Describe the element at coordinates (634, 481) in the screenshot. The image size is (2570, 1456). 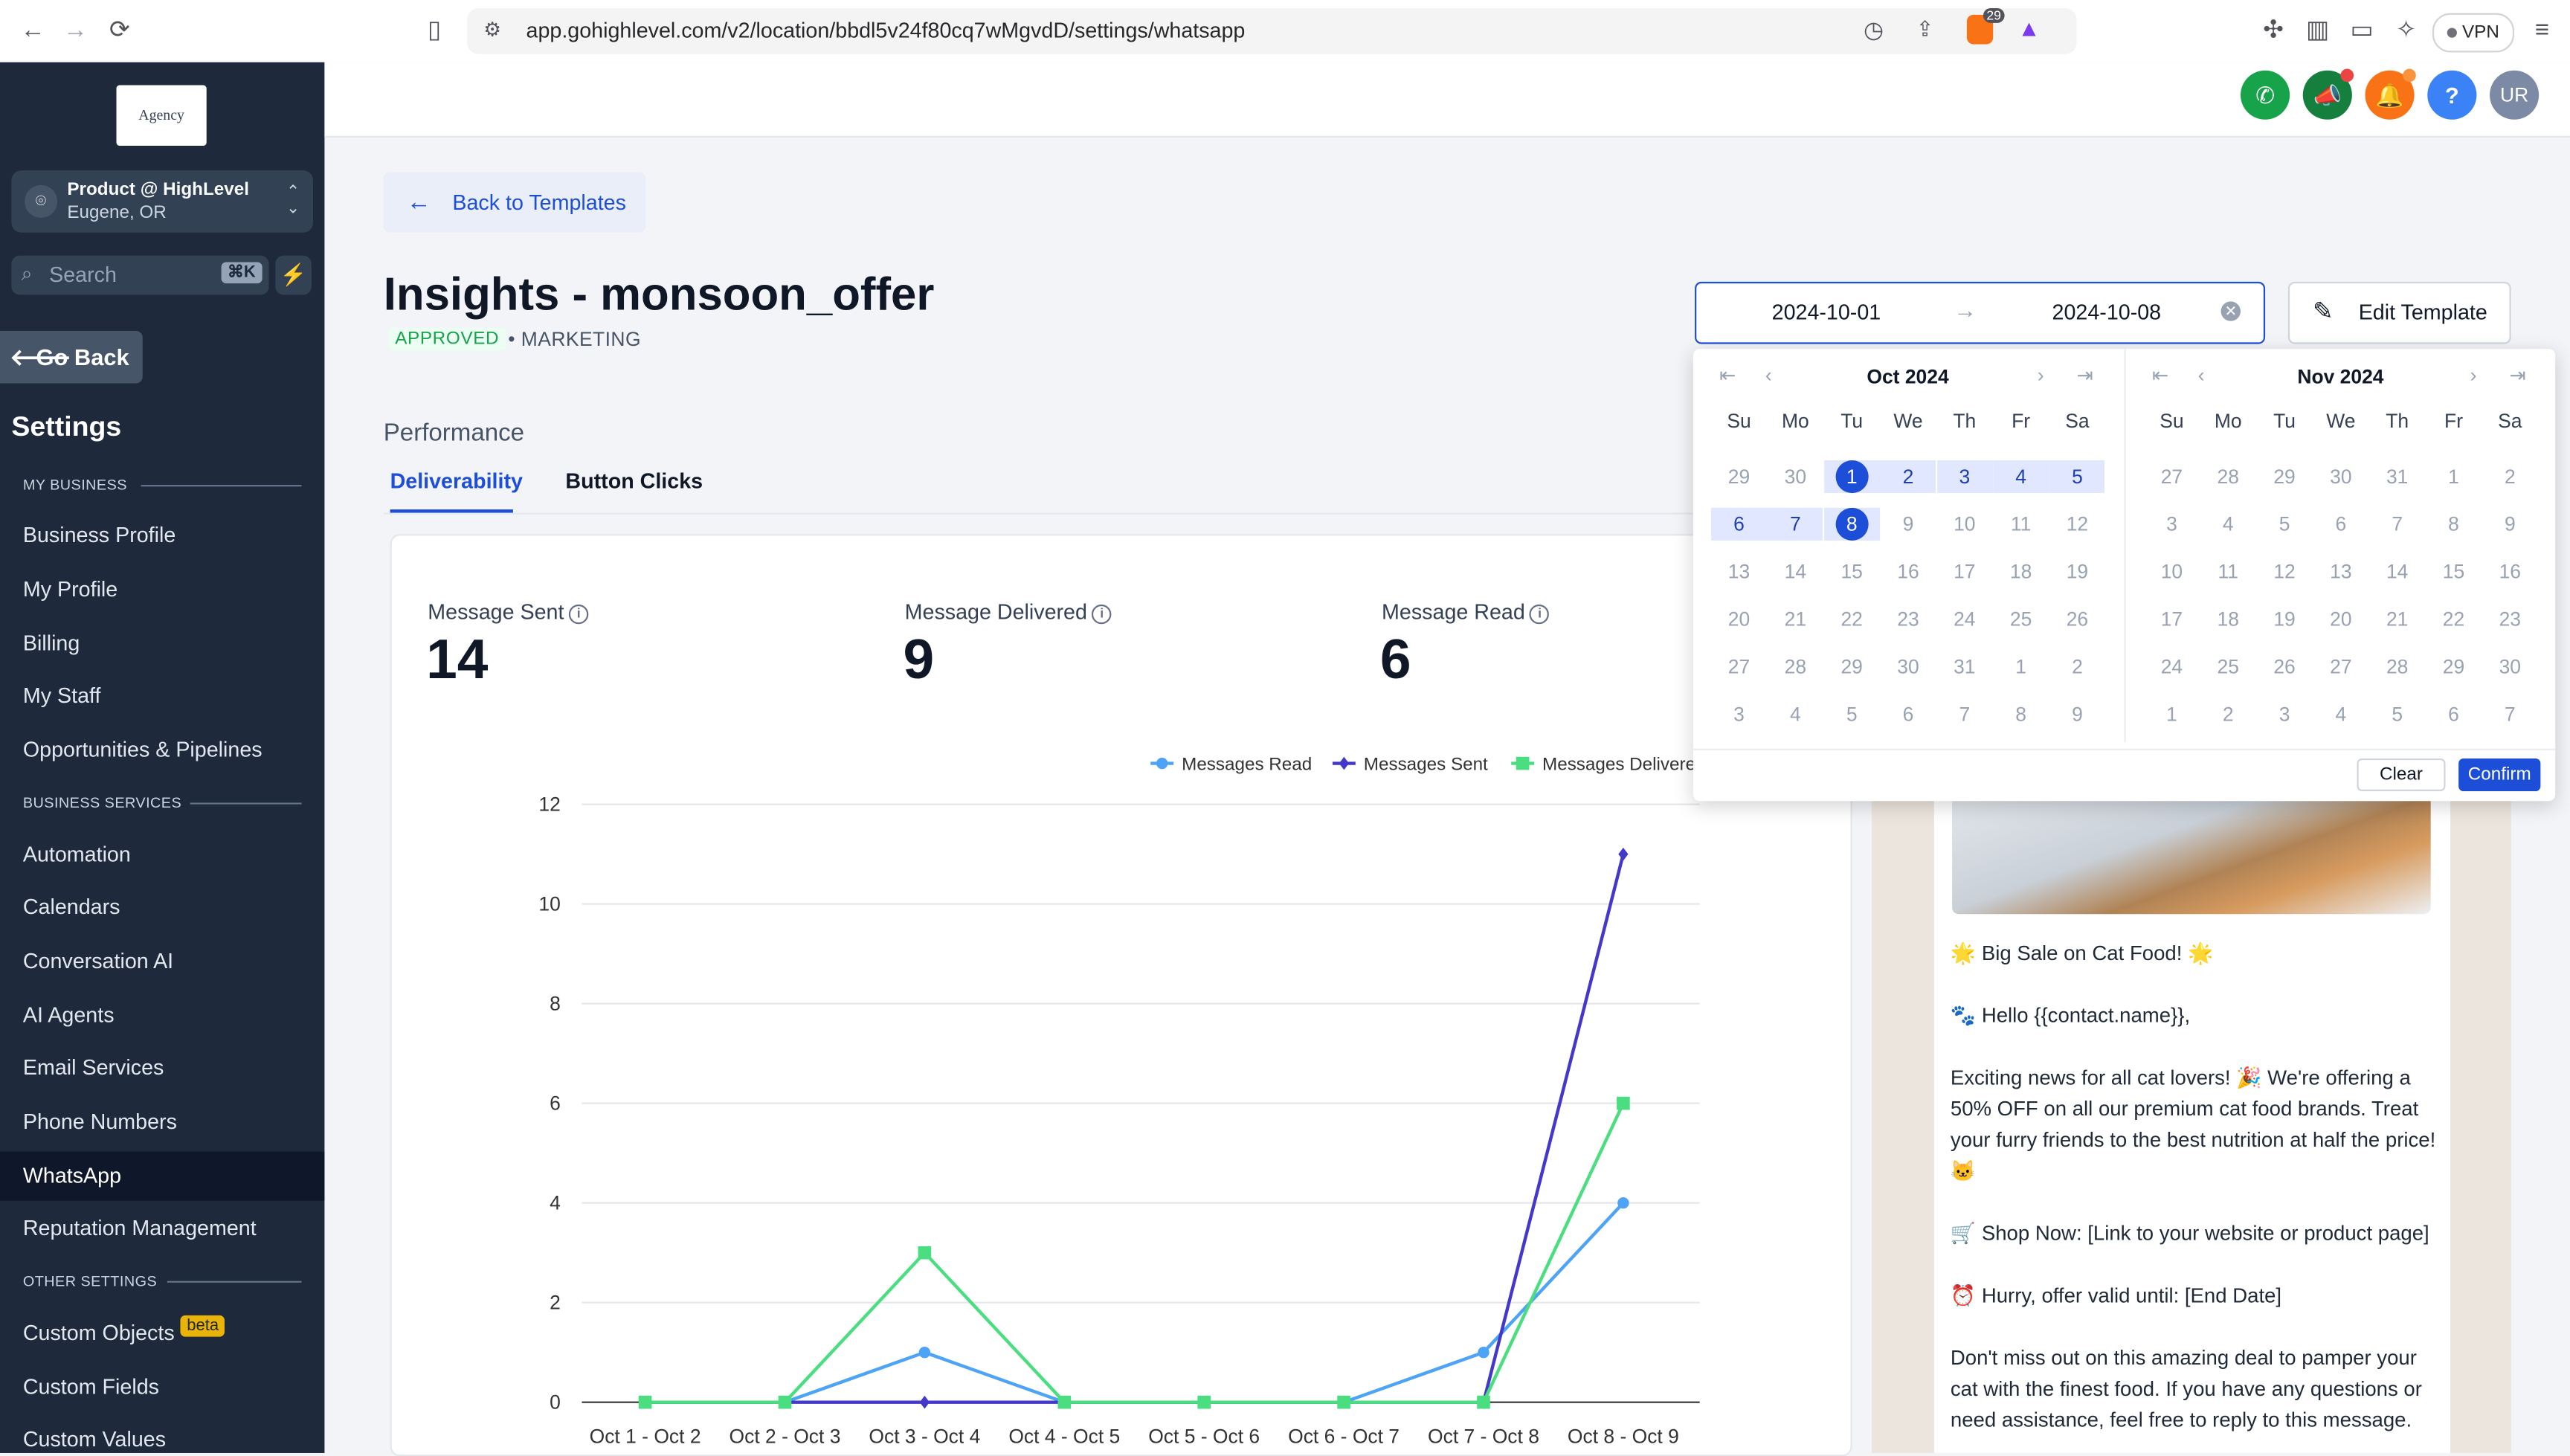
I see `tab-button-clicks: Button Clicks` at that location.